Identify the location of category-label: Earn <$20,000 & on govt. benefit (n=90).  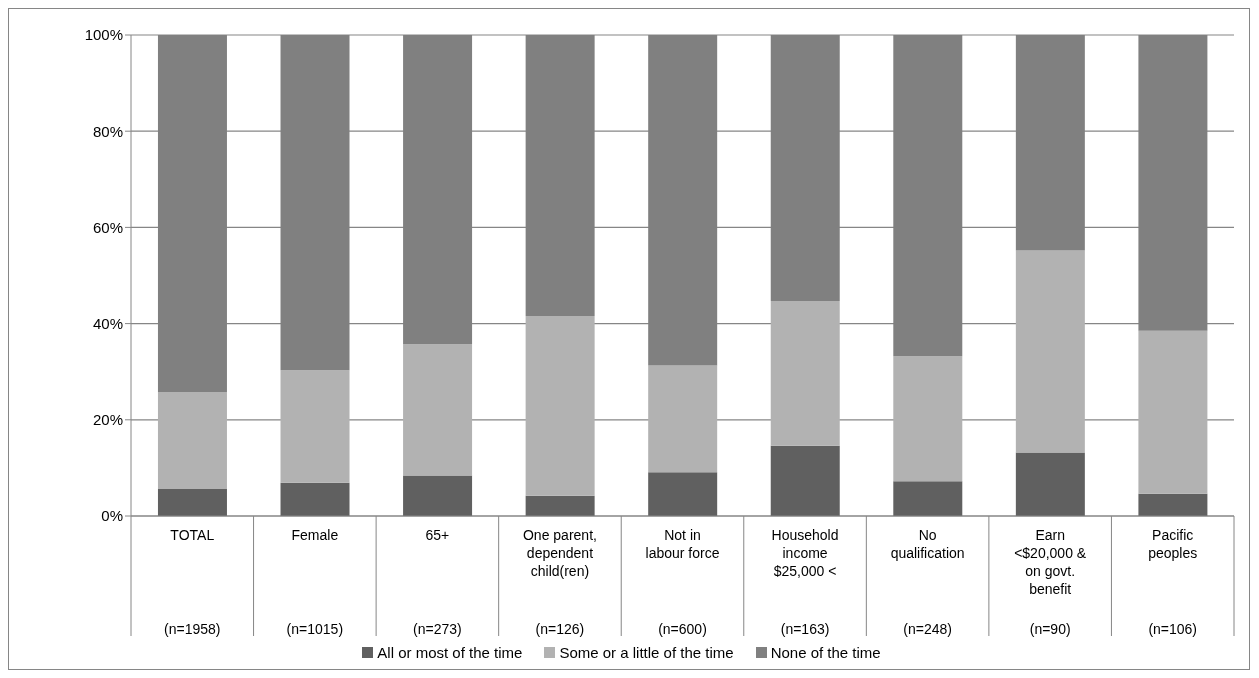
(1050, 582).